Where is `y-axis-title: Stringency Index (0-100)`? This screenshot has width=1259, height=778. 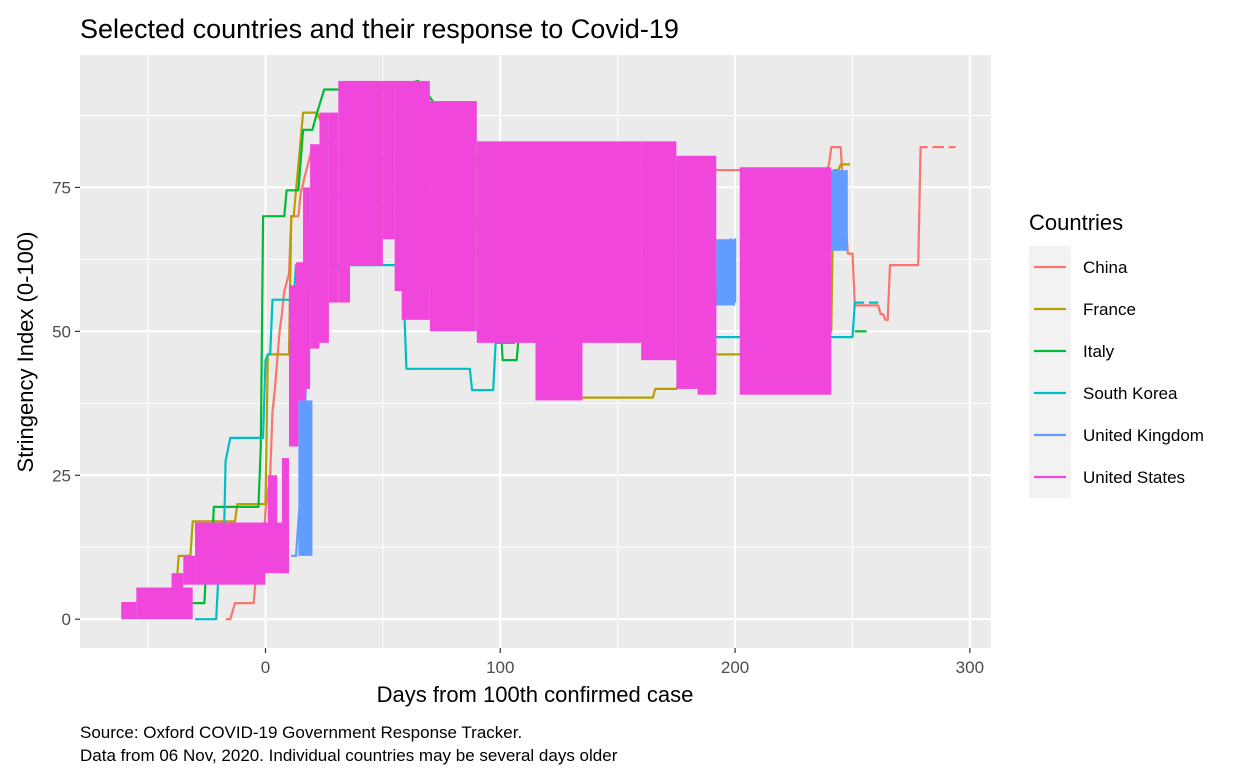
y-axis-title: Stringency Index (0-100) is located at coordinates (25, 352).